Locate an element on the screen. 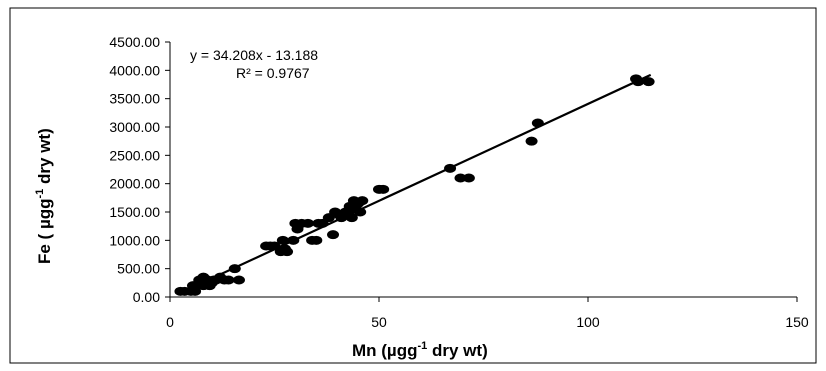 This screenshot has width=826, height=371. y-tick-label: 4000.00 is located at coordinates (134, 70).